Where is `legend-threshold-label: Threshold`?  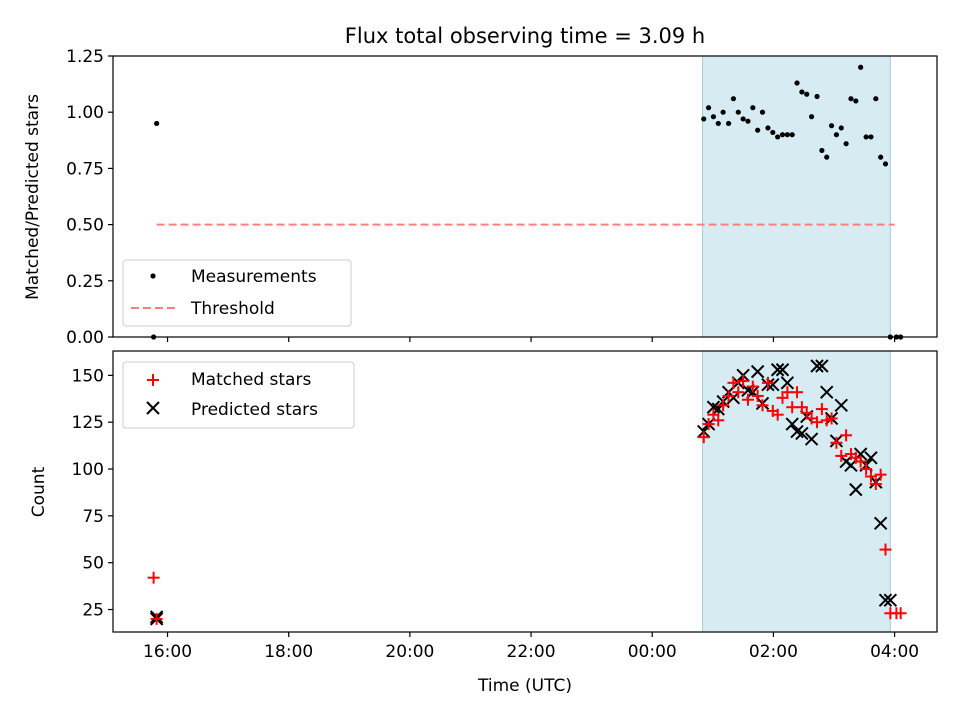
legend-threshold-label: Threshold is located at coordinates (232, 309).